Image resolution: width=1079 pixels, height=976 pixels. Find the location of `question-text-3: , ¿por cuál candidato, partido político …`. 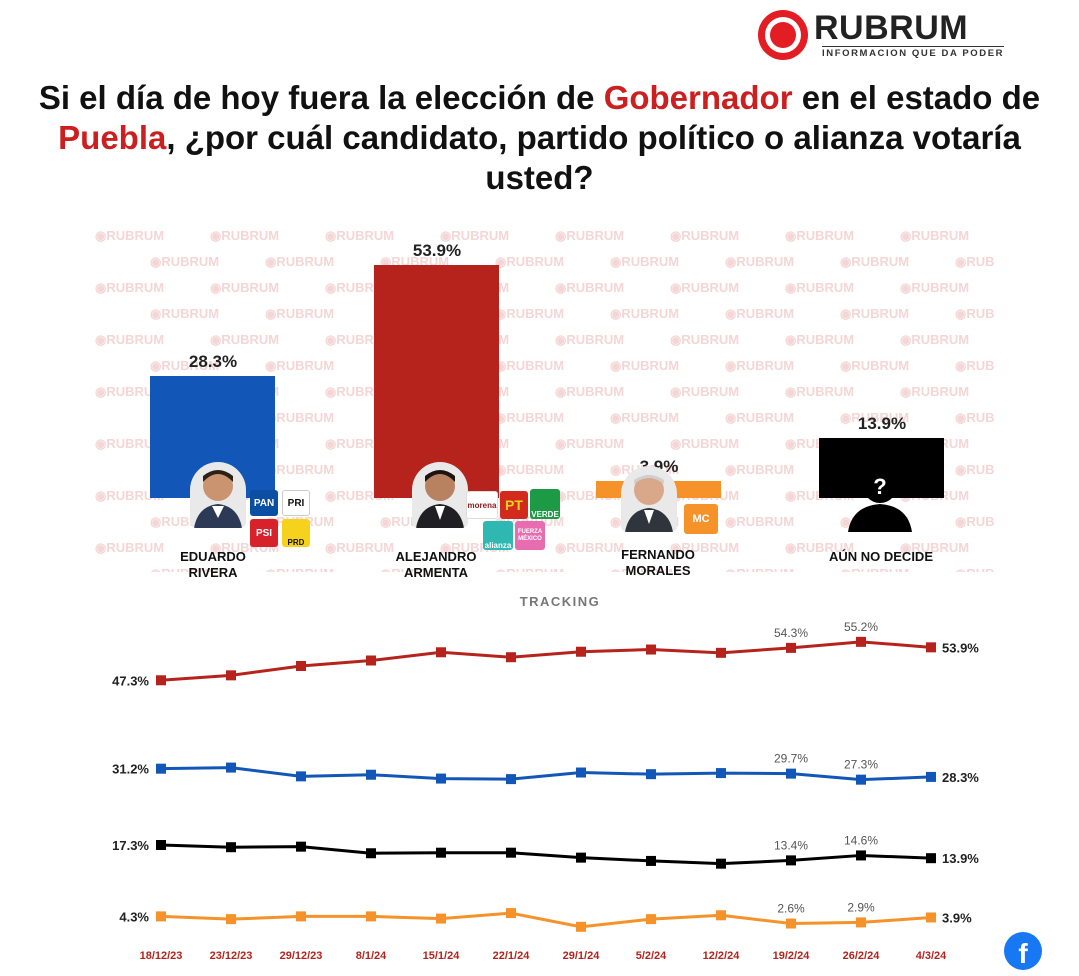

question-text-3: , ¿por cuál candidato, partido político … is located at coordinates (593, 157).